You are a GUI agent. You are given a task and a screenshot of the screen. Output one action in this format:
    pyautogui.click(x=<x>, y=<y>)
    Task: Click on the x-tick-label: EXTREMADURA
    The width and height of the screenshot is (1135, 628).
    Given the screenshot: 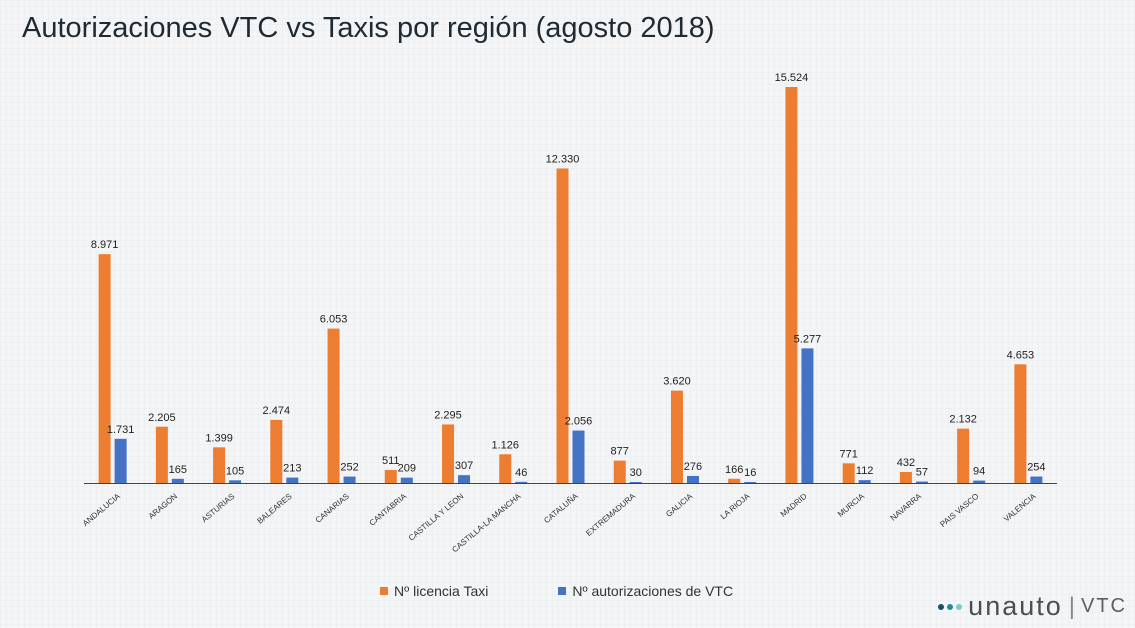 What is the action you would take?
    pyautogui.click(x=610, y=514)
    